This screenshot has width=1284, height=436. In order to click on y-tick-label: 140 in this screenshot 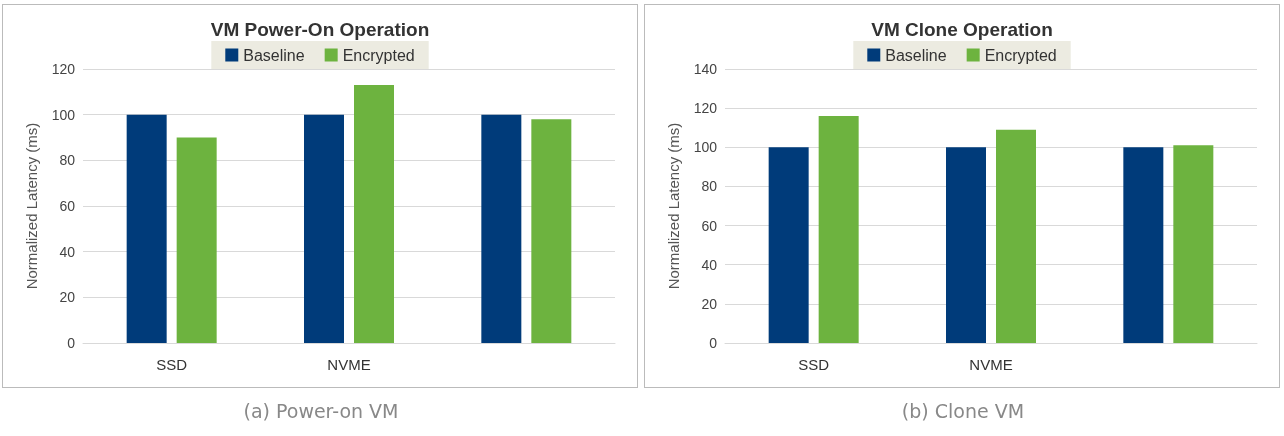, I will do `click(705, 69)`.